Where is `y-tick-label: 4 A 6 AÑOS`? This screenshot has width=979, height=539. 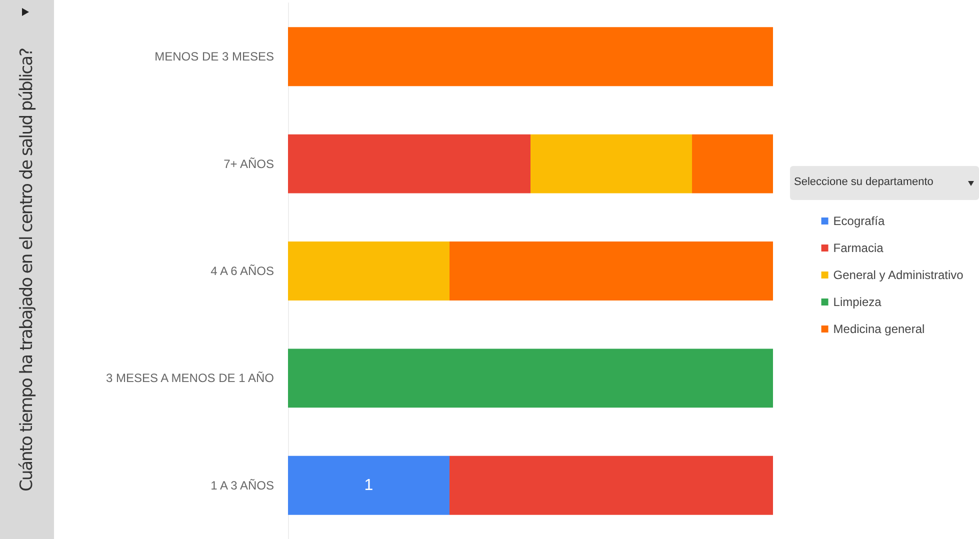 y-tick-label: 4 A 6 AÑOS is located at coordinates (242, 271).